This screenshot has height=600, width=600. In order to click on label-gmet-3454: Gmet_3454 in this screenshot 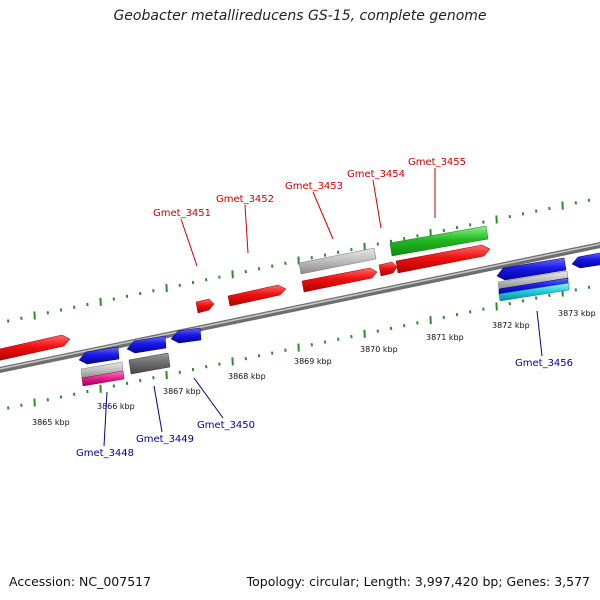, I will do `click(376, 174)`.